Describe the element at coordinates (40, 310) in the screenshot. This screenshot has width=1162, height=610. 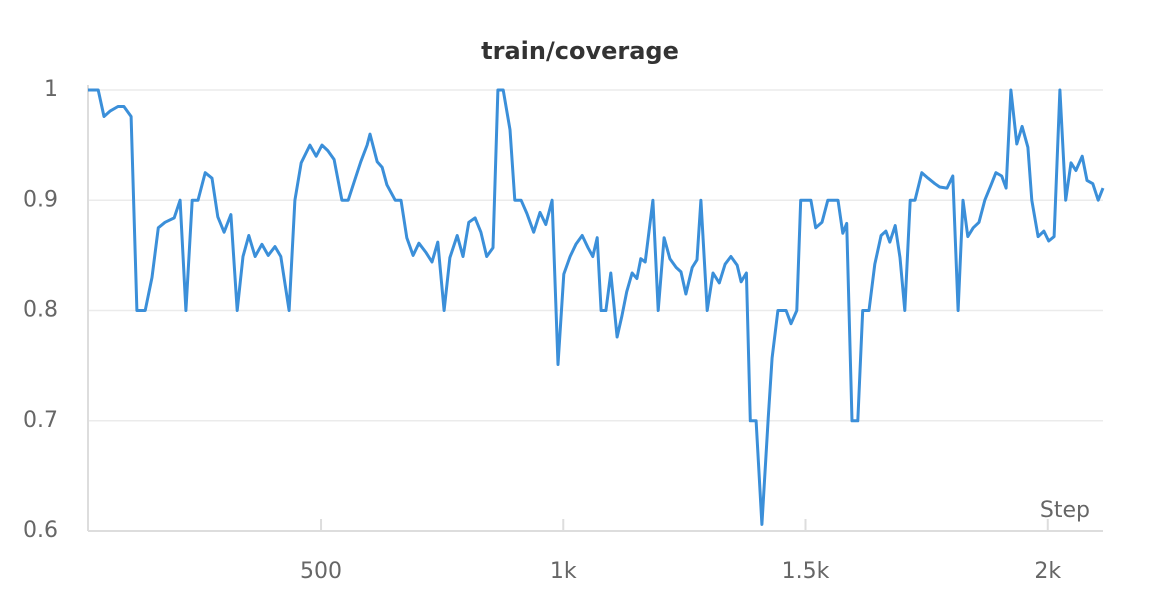
I see `y-tick-label: 0.8` at that location.